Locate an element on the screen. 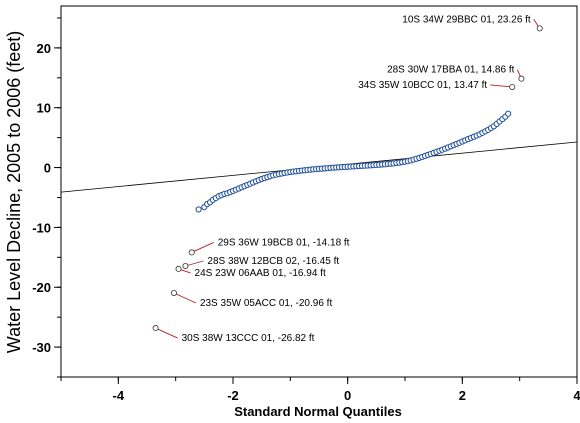 This screenshot has width=580, height=423. outlier-label: 28S 38W 12BCB 02, -16.45 ft is located at coordinates (273, 261).